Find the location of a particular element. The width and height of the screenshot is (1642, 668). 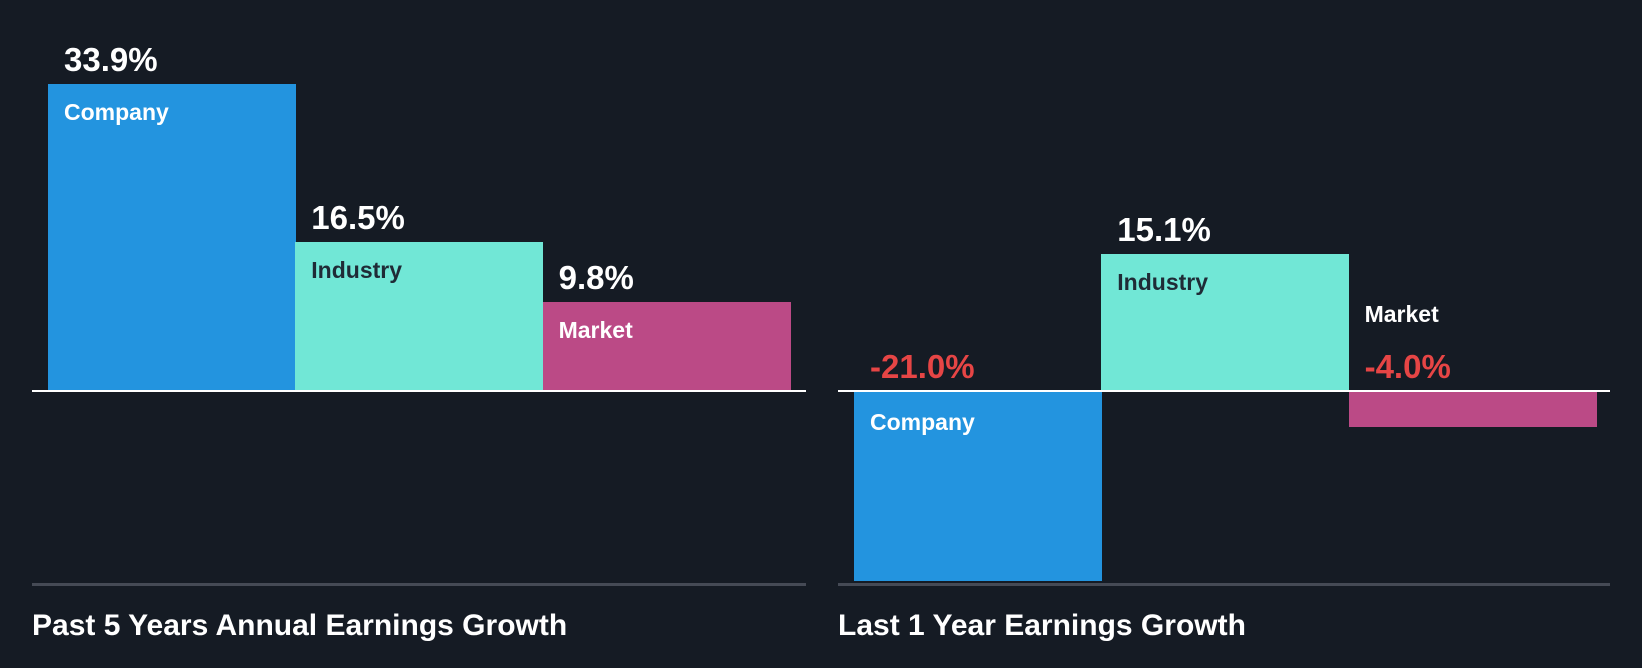

chart-title: Last 1 Year Earnings Growth is located at coordinates (1042, 625).